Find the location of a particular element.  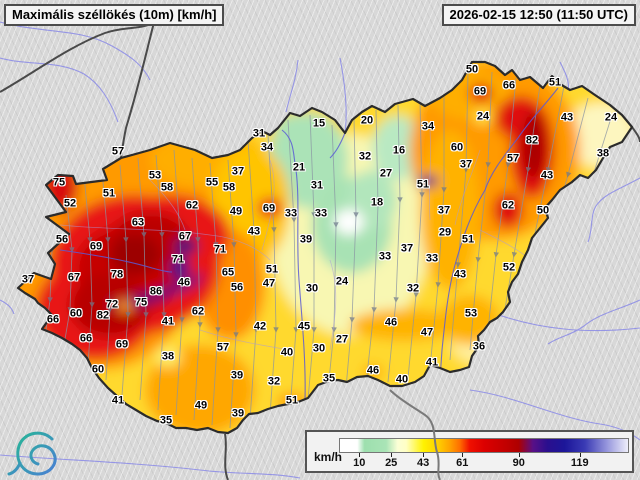

wind-gust-value: 18 is located at coordinates (377, 202).